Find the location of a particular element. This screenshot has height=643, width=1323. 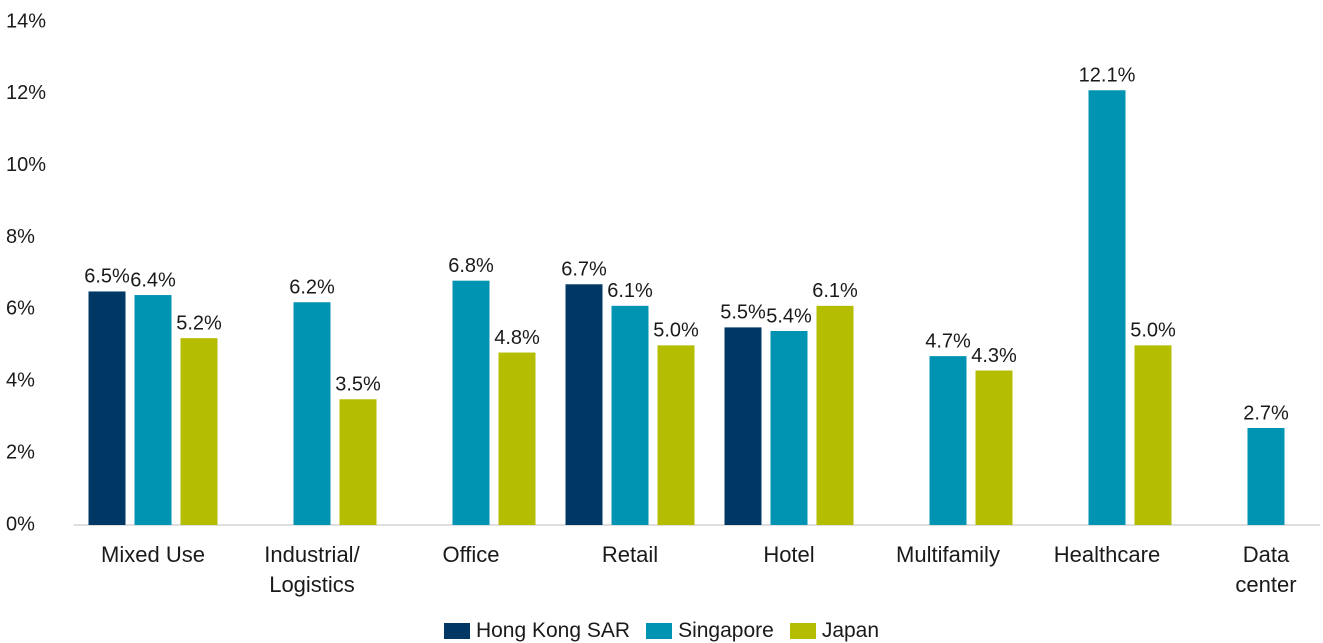

x-tick-label: Healthcare is located at coordinates (1107, 554).